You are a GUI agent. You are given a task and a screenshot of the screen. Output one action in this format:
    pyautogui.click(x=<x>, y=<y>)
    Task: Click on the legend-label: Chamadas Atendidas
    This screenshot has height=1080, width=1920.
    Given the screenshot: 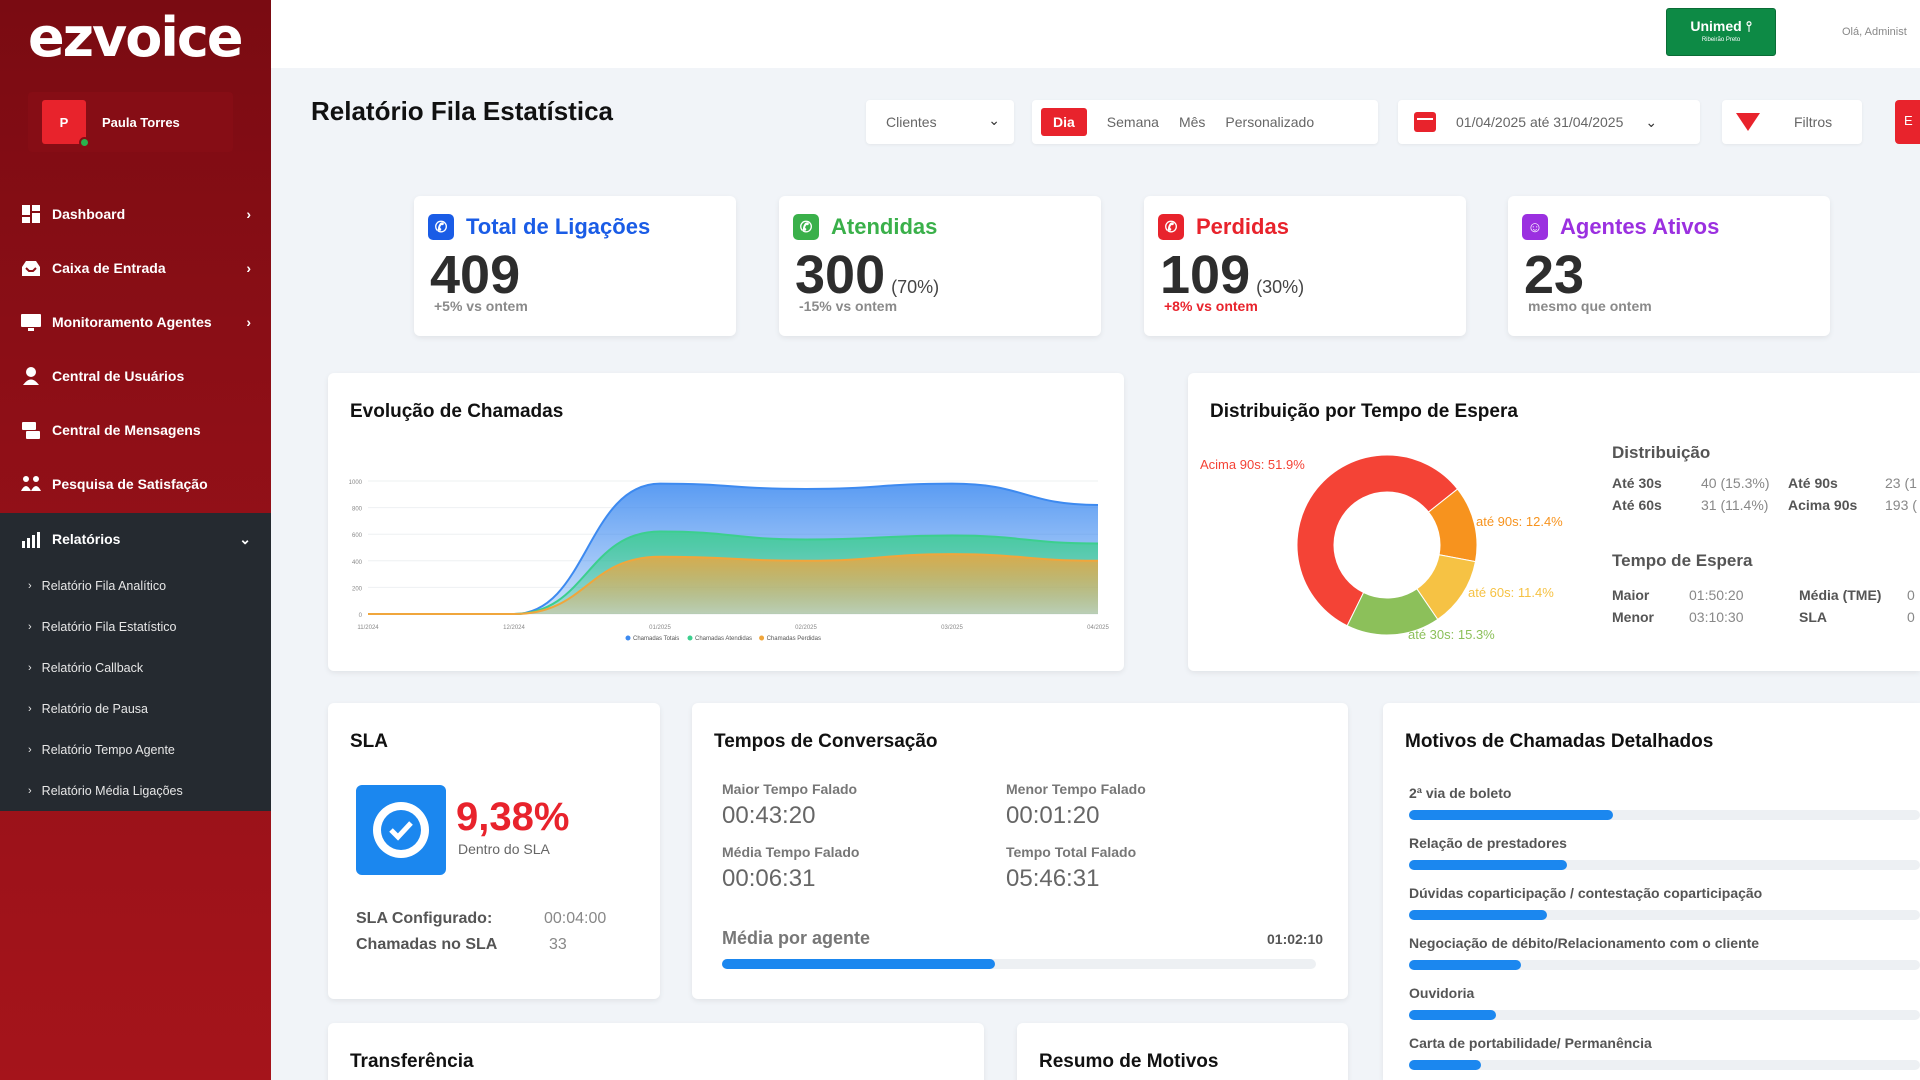 What is the action you would take?
    pyautogui.click(x=723, y=639)
    